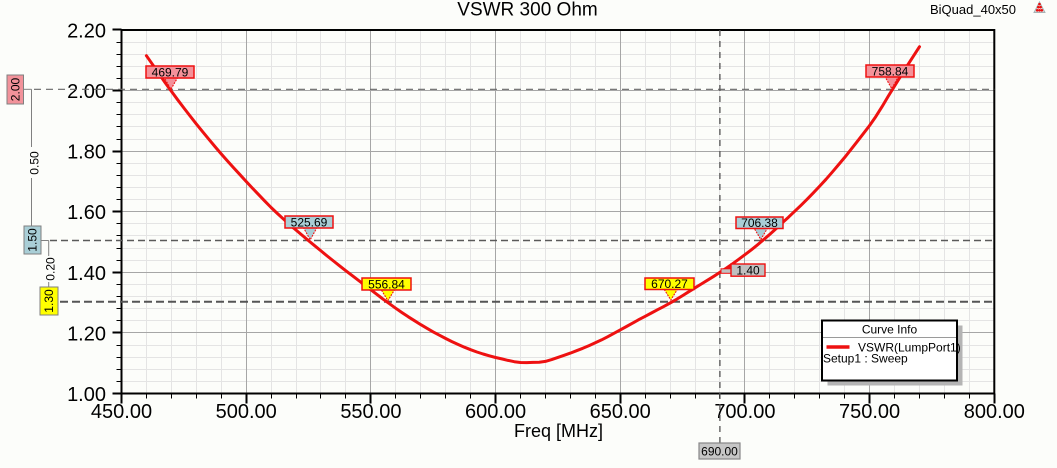  I want to click on svg-text: VSWR 300 Ohm, so click(527, 10).